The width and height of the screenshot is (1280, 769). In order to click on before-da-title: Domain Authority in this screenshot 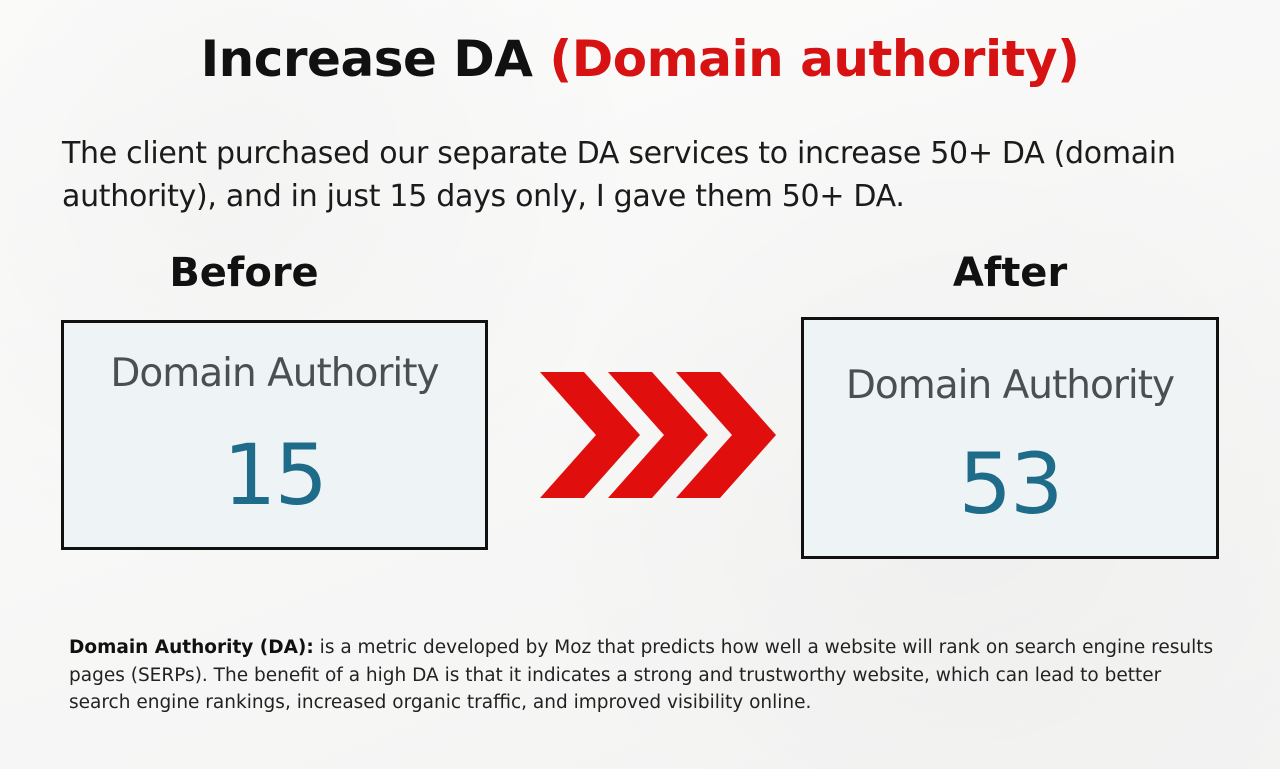, I will do `click(274, 373)`.